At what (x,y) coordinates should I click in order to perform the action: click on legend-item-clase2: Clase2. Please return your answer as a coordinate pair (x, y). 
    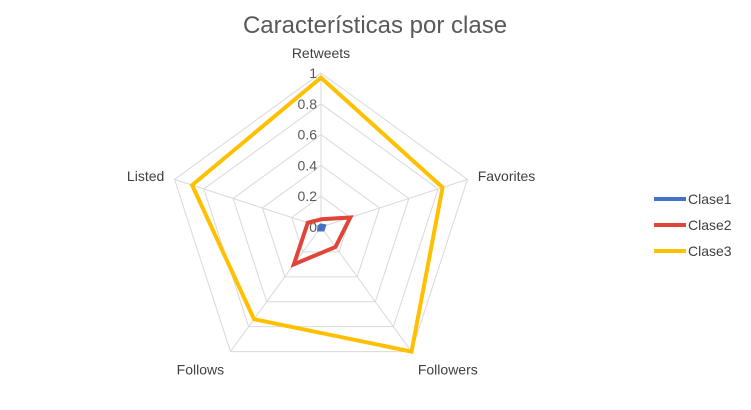
    Looking at the image, I should click on (693, 225).